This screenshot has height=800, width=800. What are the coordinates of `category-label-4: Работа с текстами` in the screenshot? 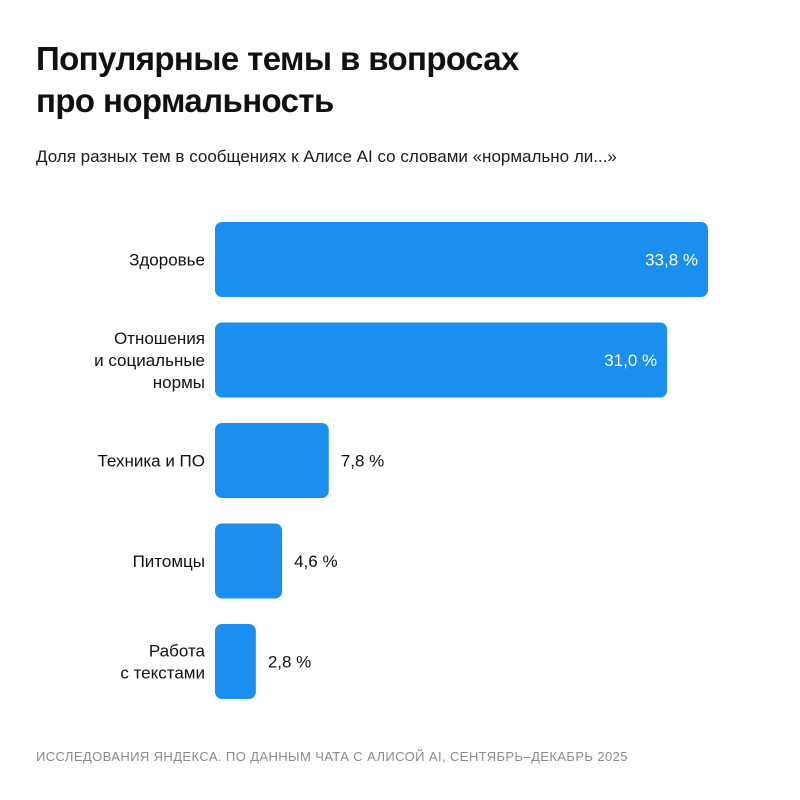 It's located at (162, 662).